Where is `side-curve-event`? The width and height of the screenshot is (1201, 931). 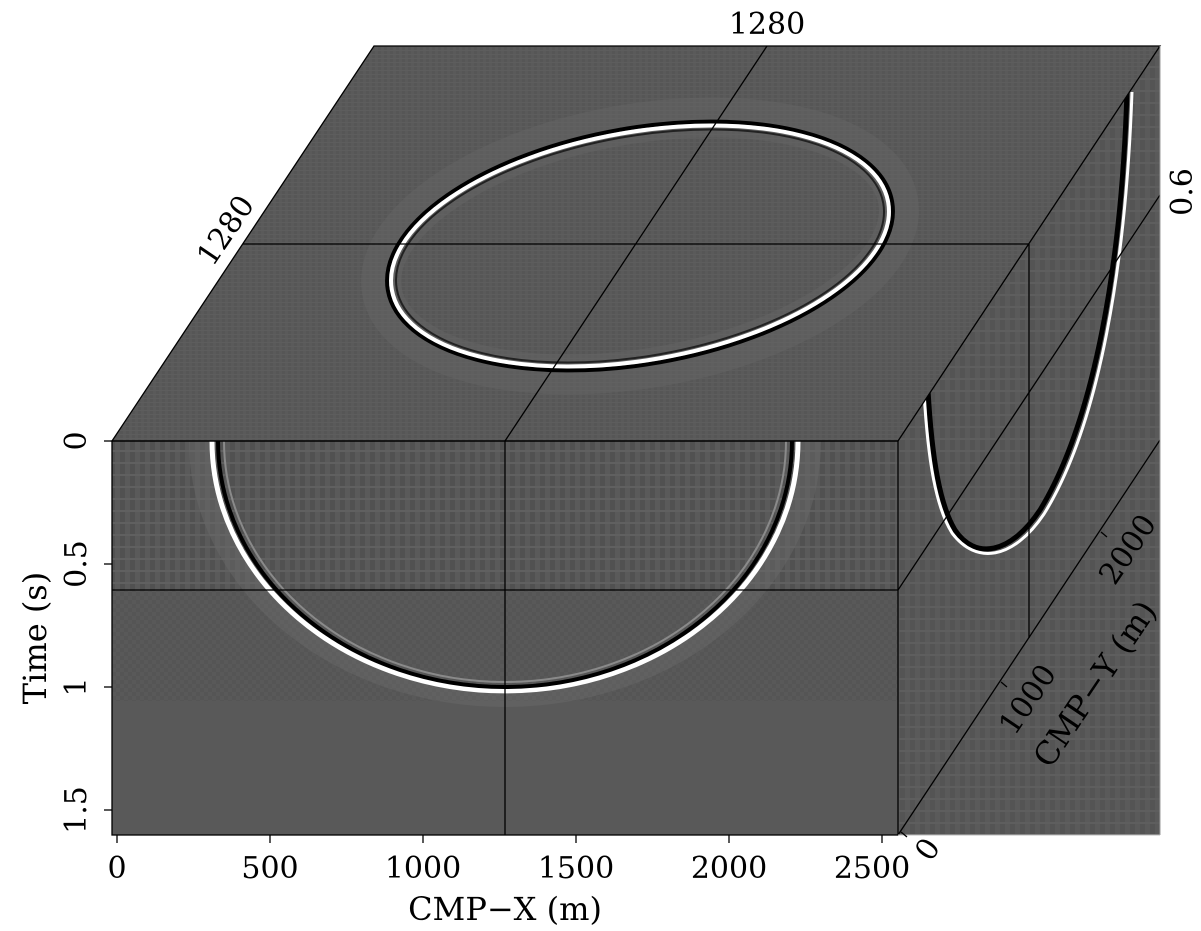 side-curve-event is located at coordinates (1028, 323).